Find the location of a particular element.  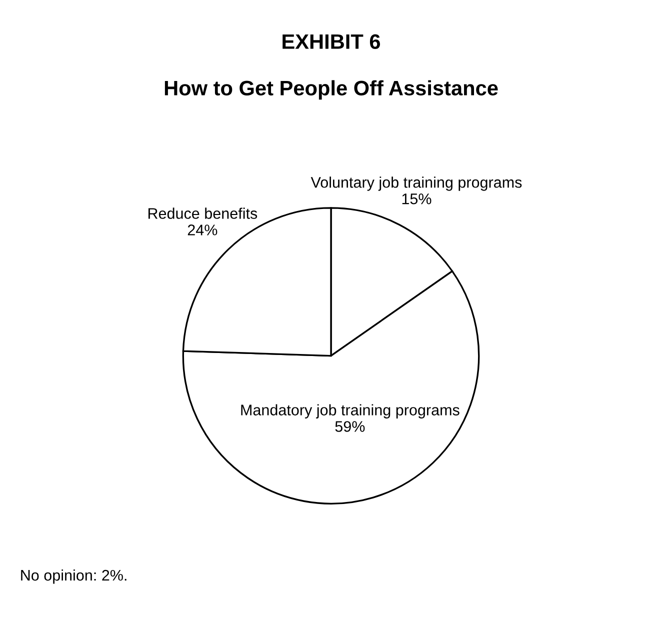

chart-subtitle: How to Get People Off Assistance is located at coordinates (331, 90).